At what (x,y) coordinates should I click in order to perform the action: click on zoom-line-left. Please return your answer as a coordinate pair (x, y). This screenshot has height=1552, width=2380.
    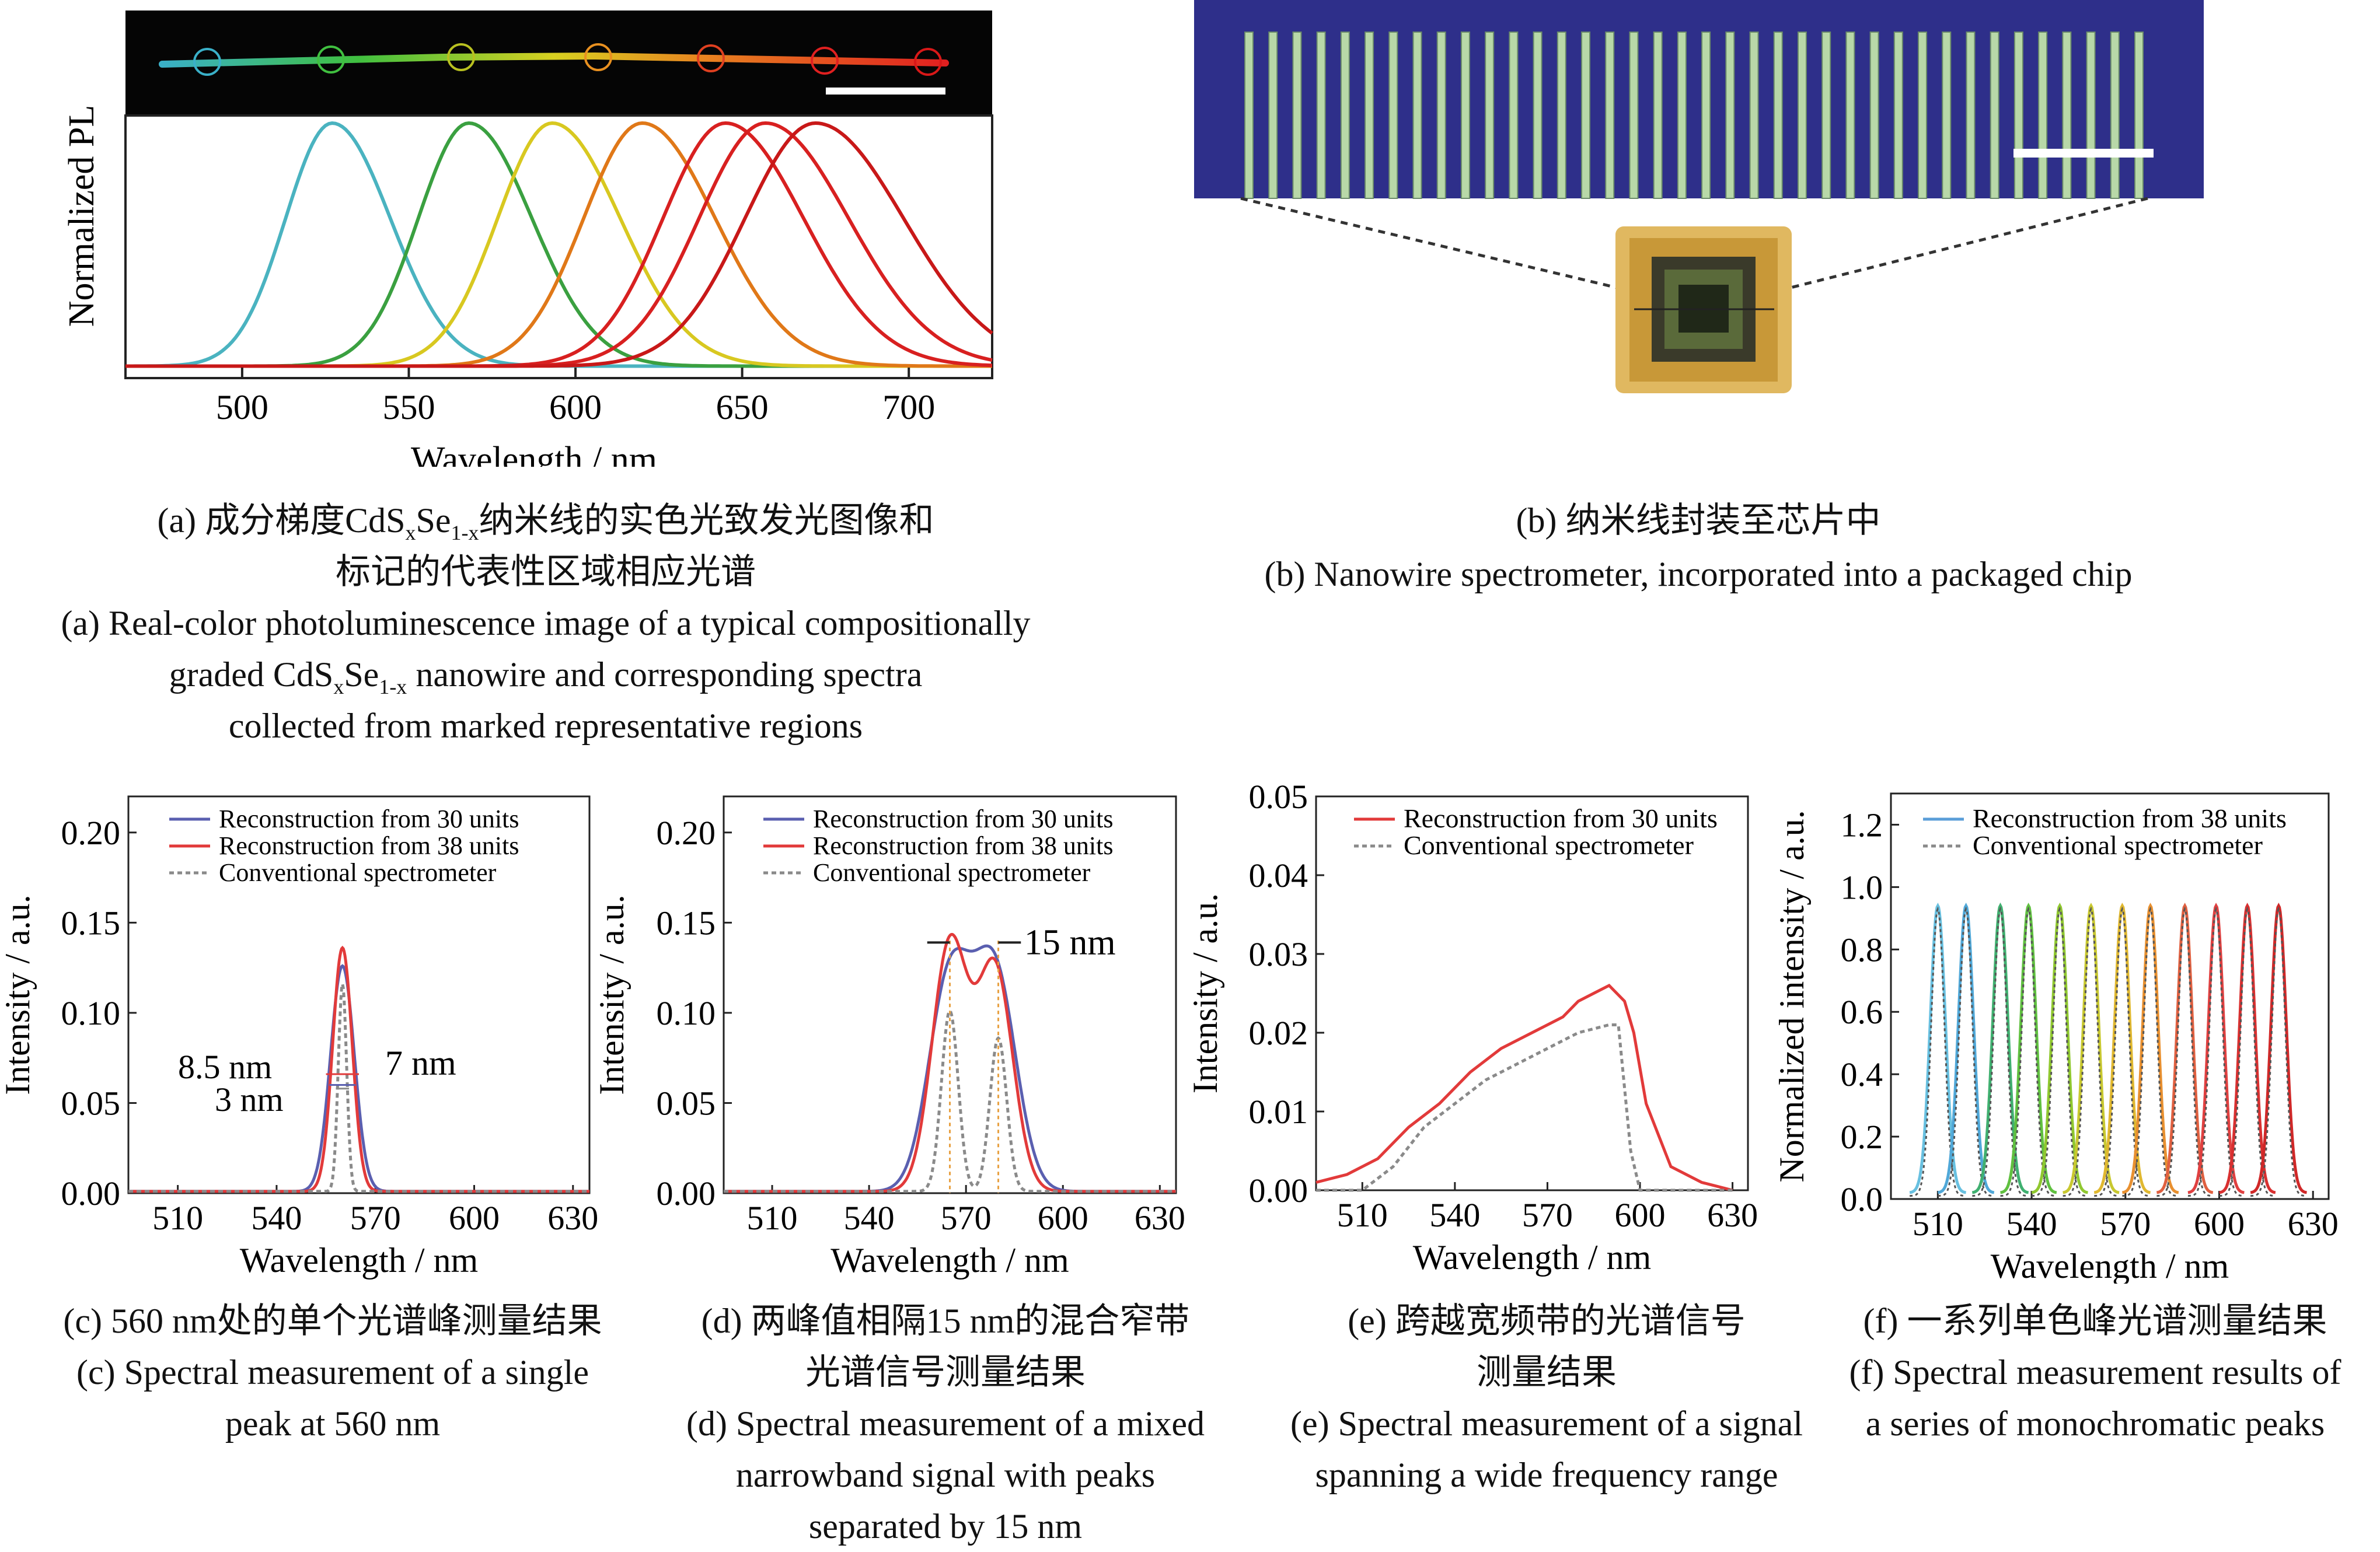
    Looking at the image, I should click on (1437, 245).